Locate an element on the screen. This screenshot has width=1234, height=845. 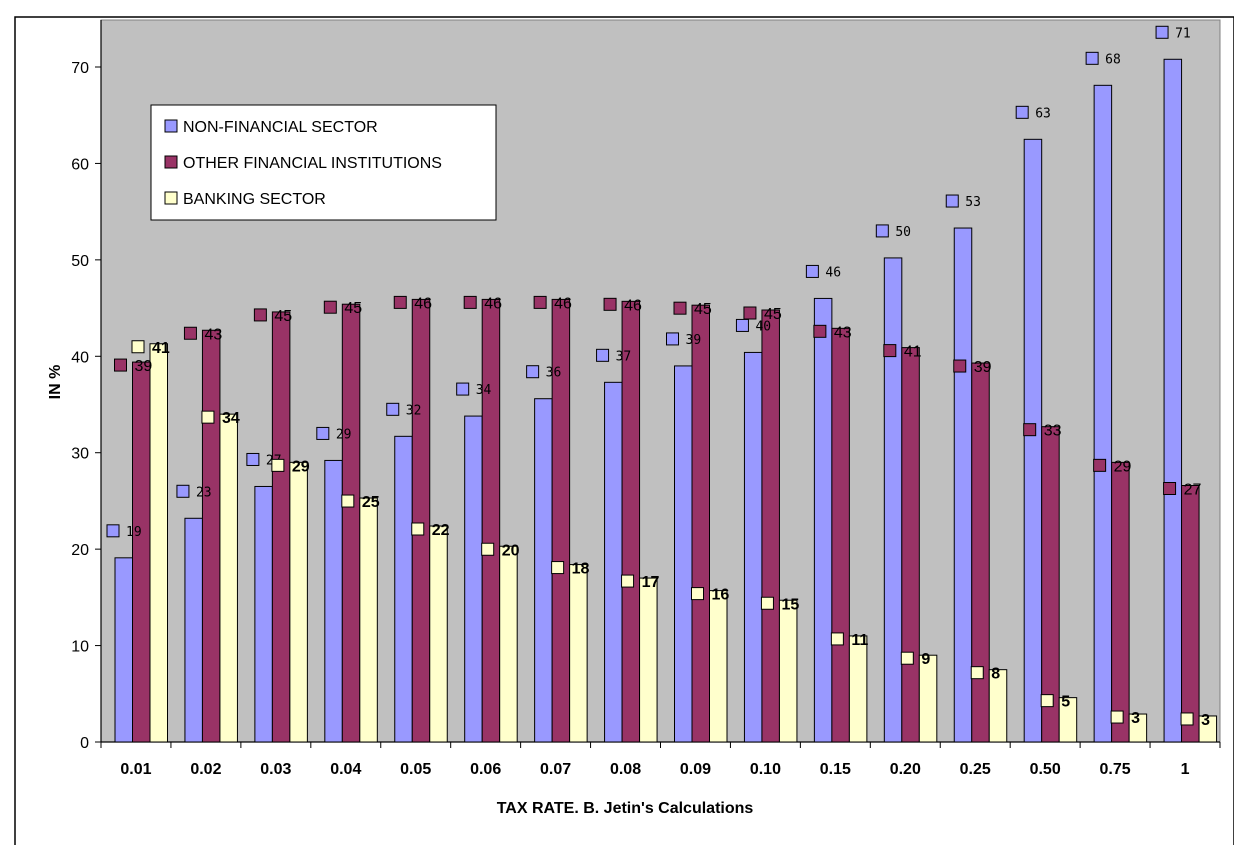
data-label: 34 is located at coordinates (231, 418).